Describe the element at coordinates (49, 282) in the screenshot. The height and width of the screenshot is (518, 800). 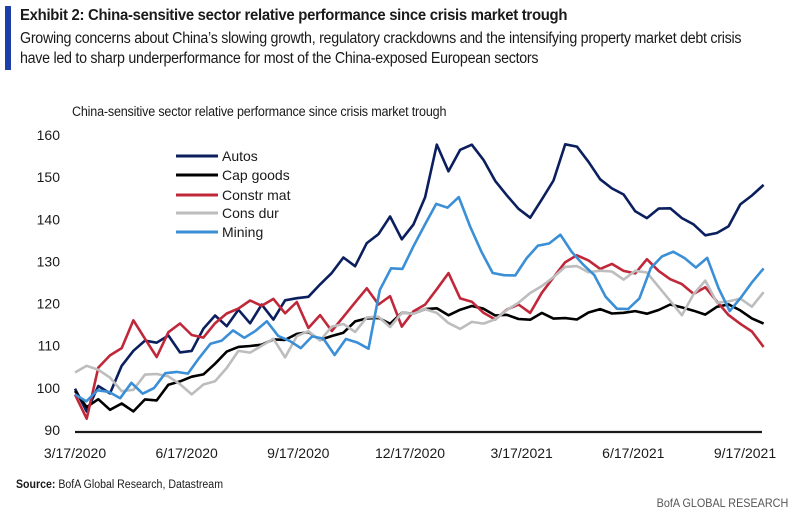
I see `y-axis-ticks: 90 100 110 120 130 140 150 160` at that location.